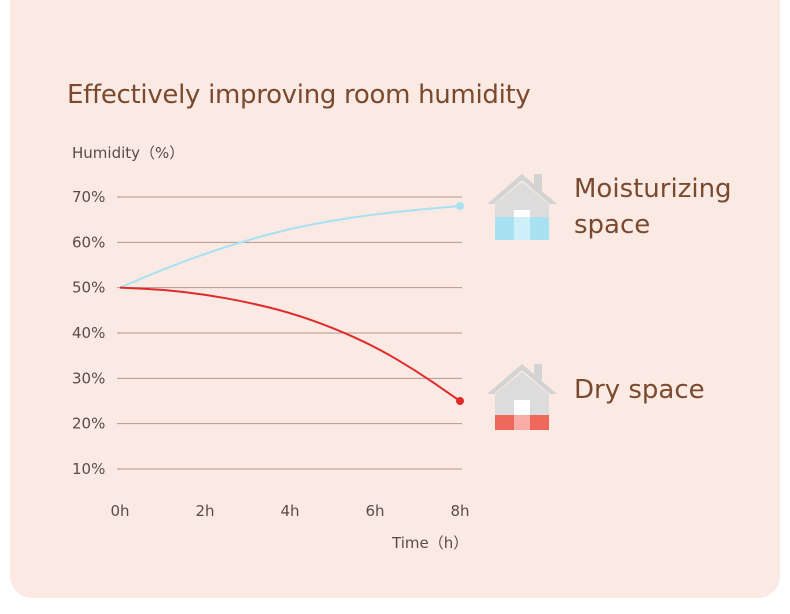  What do you see at coordinates (459, 511) in the screenshot?
I see `x-tick-label: 8h` at bounding box center [459, 511].